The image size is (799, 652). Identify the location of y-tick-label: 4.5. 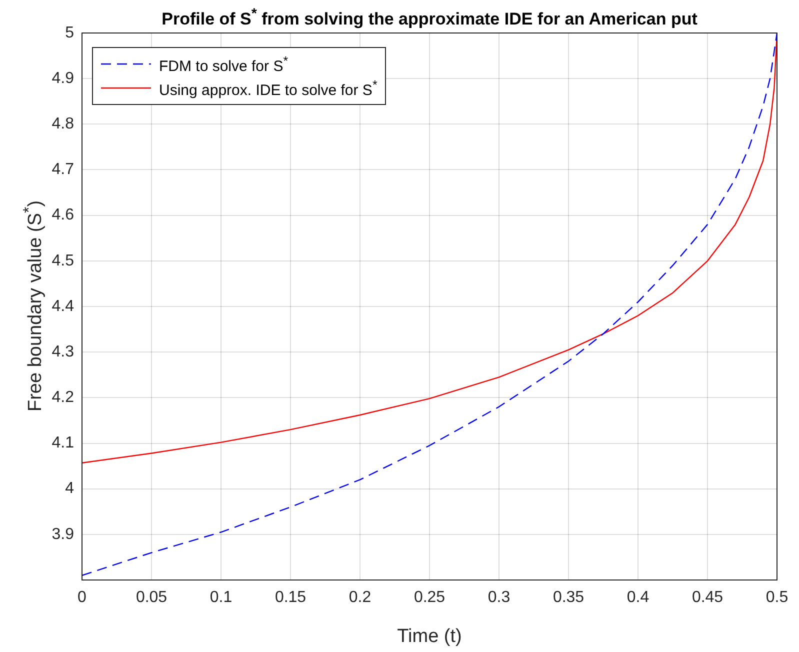
(63, 261).